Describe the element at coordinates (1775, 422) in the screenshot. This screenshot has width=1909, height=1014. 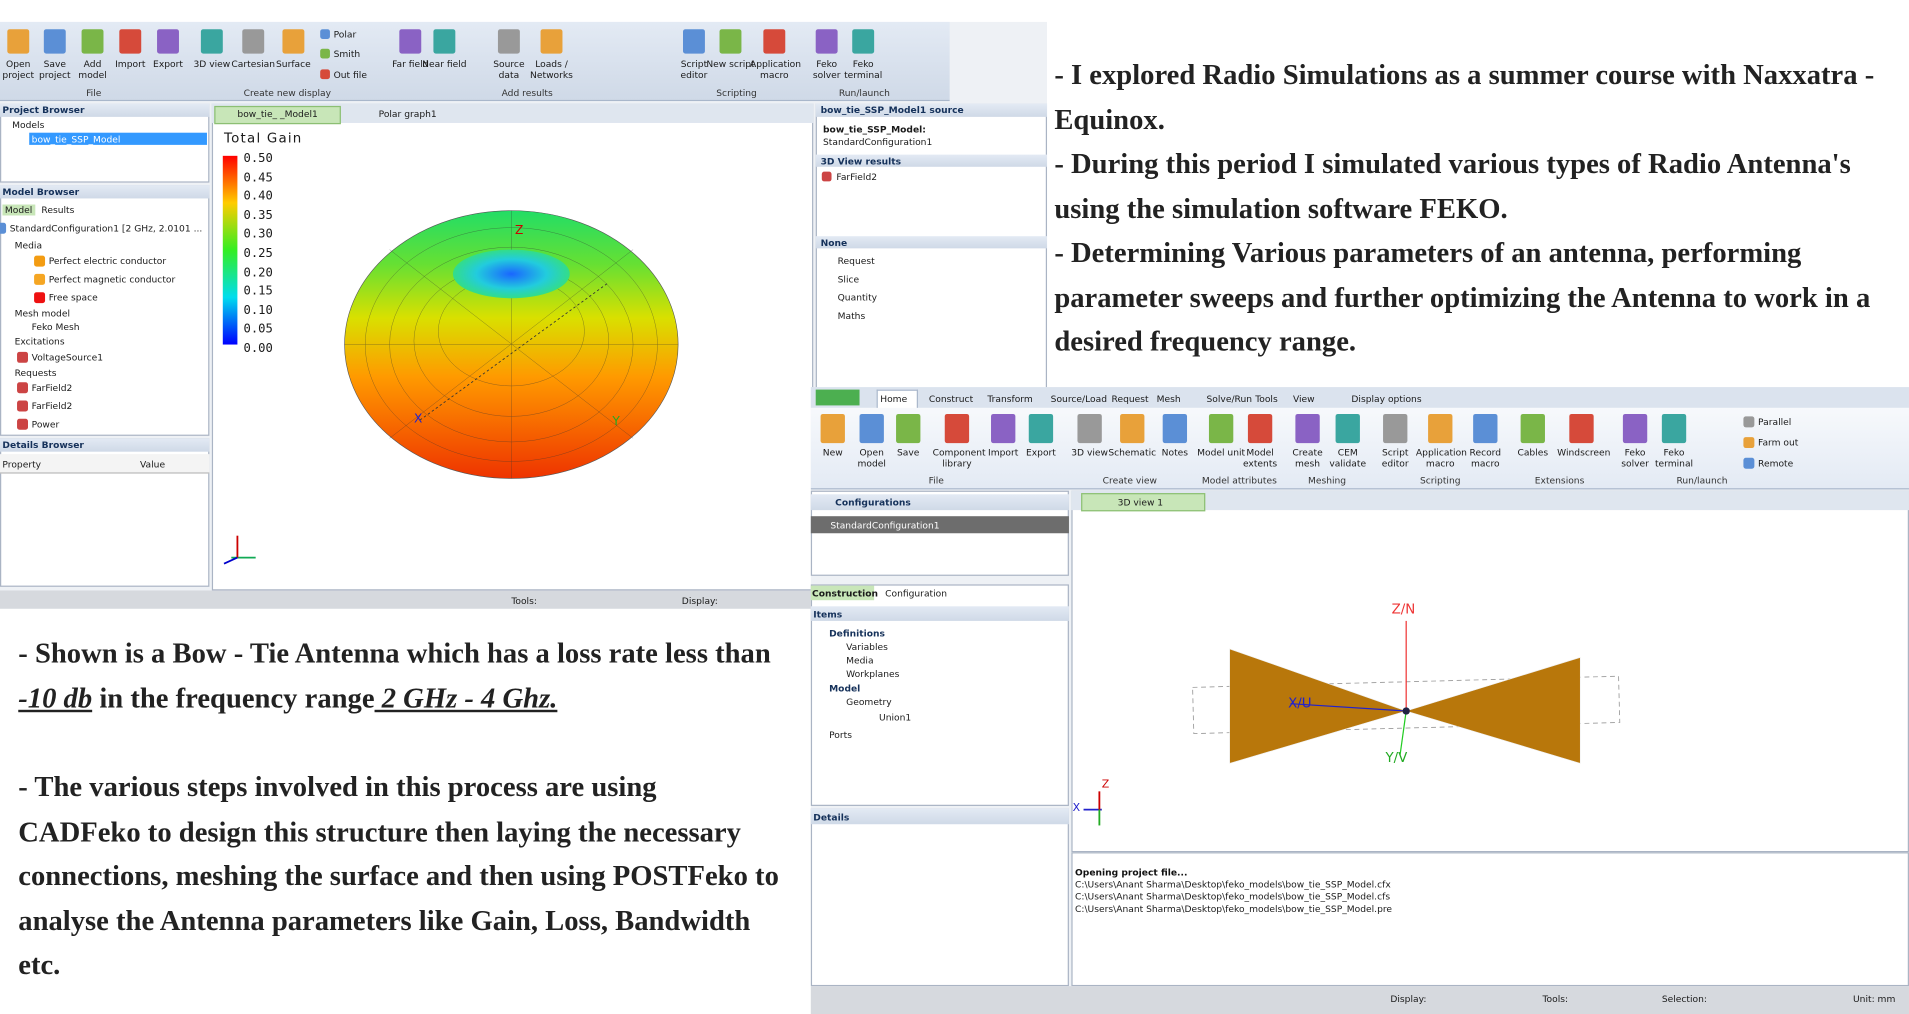
I see `ribbon-button: Parallel` at that location.